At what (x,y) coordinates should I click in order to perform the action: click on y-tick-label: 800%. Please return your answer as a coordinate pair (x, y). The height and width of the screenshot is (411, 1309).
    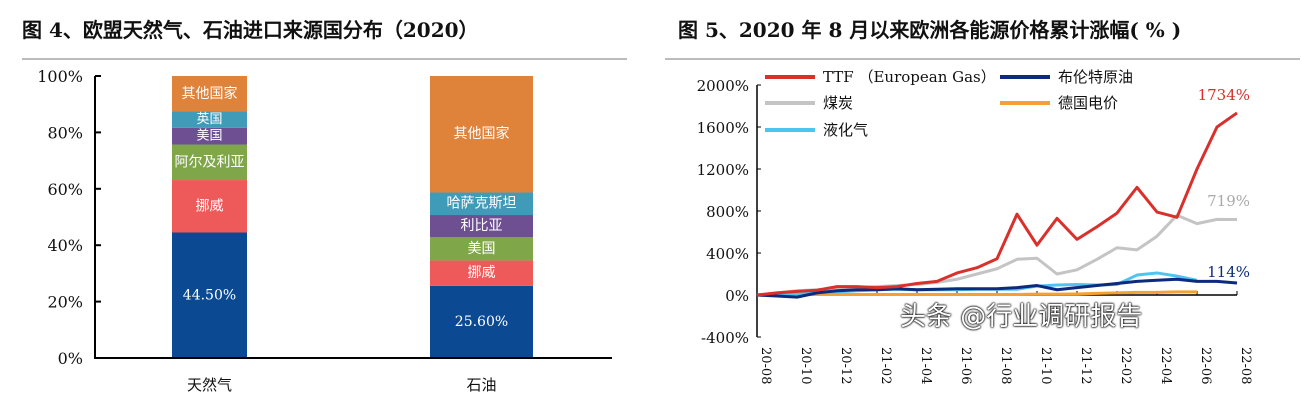
    Looking at the image, I should click on (727, 212).